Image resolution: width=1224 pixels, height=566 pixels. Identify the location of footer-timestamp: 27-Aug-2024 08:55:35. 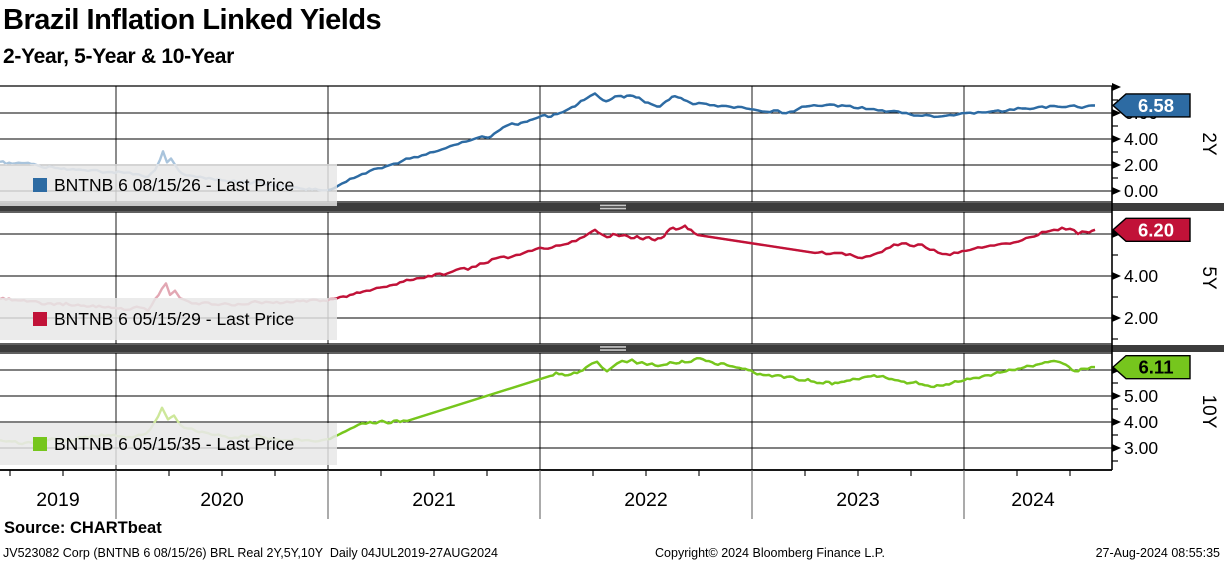
(1157, 553).